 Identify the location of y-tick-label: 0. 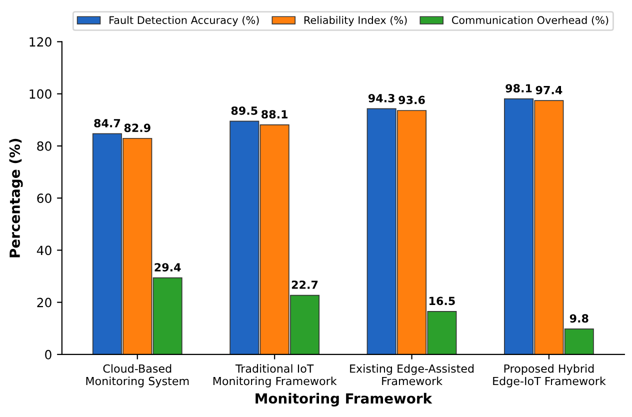
(48, 355).